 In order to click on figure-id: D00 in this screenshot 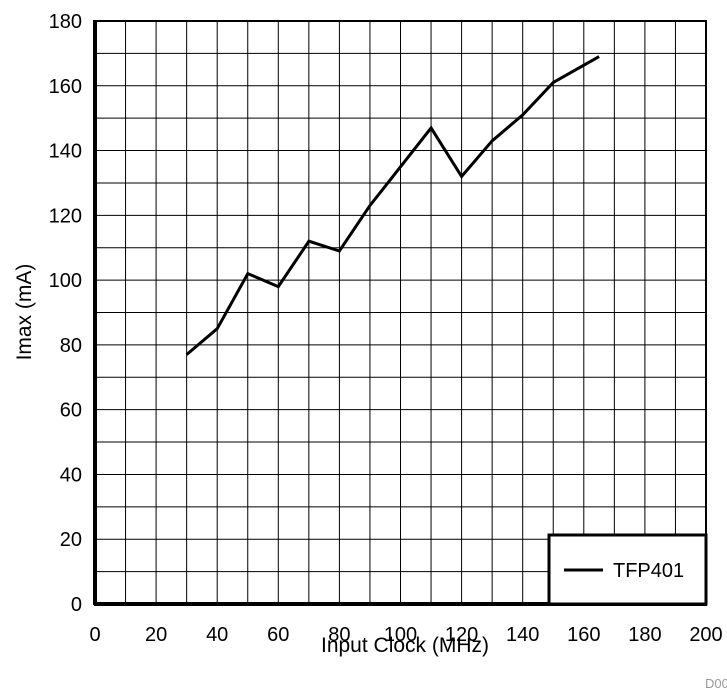, I will do `click(716, 683)`.